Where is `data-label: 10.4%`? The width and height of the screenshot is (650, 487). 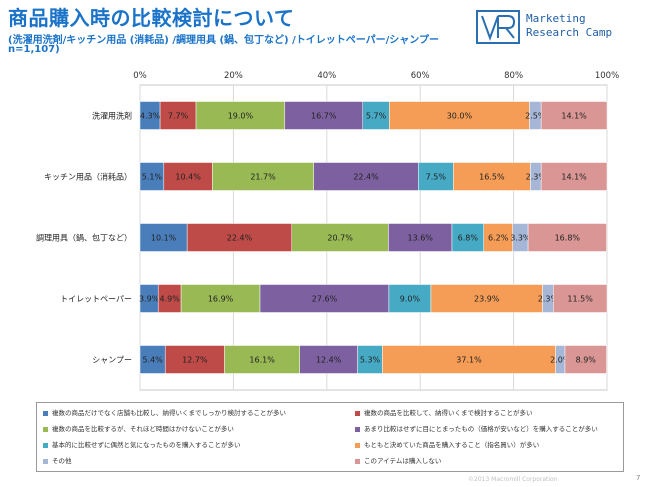
data-label: 10.4% is located at coordinates (188, 177).